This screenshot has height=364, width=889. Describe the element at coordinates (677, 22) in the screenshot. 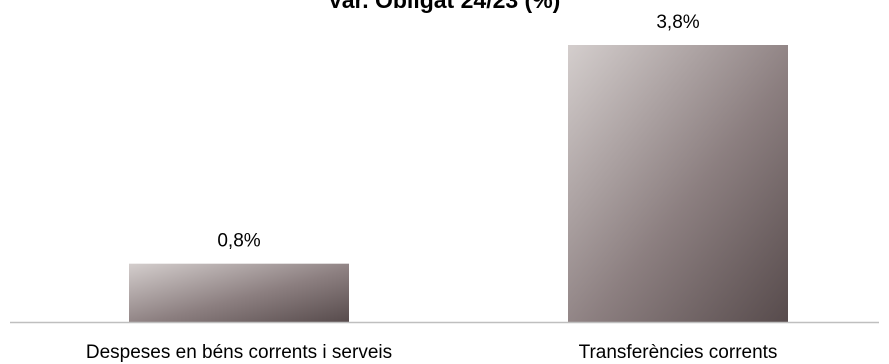

I see `data-label-2: 3,8%` at that location.